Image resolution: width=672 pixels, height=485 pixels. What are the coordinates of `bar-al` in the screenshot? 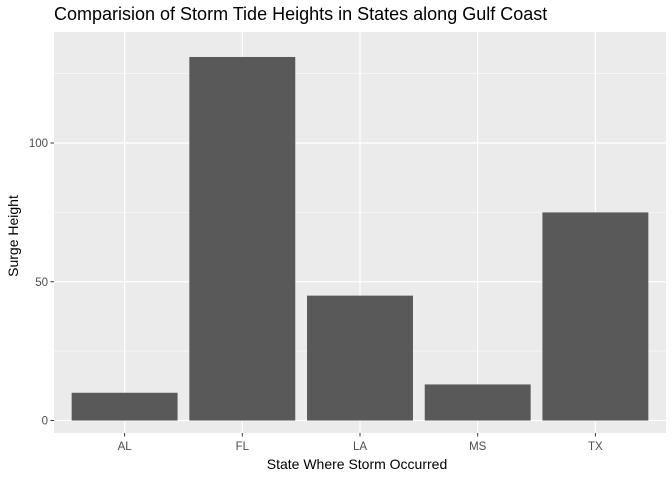 It's located at (124, 406).